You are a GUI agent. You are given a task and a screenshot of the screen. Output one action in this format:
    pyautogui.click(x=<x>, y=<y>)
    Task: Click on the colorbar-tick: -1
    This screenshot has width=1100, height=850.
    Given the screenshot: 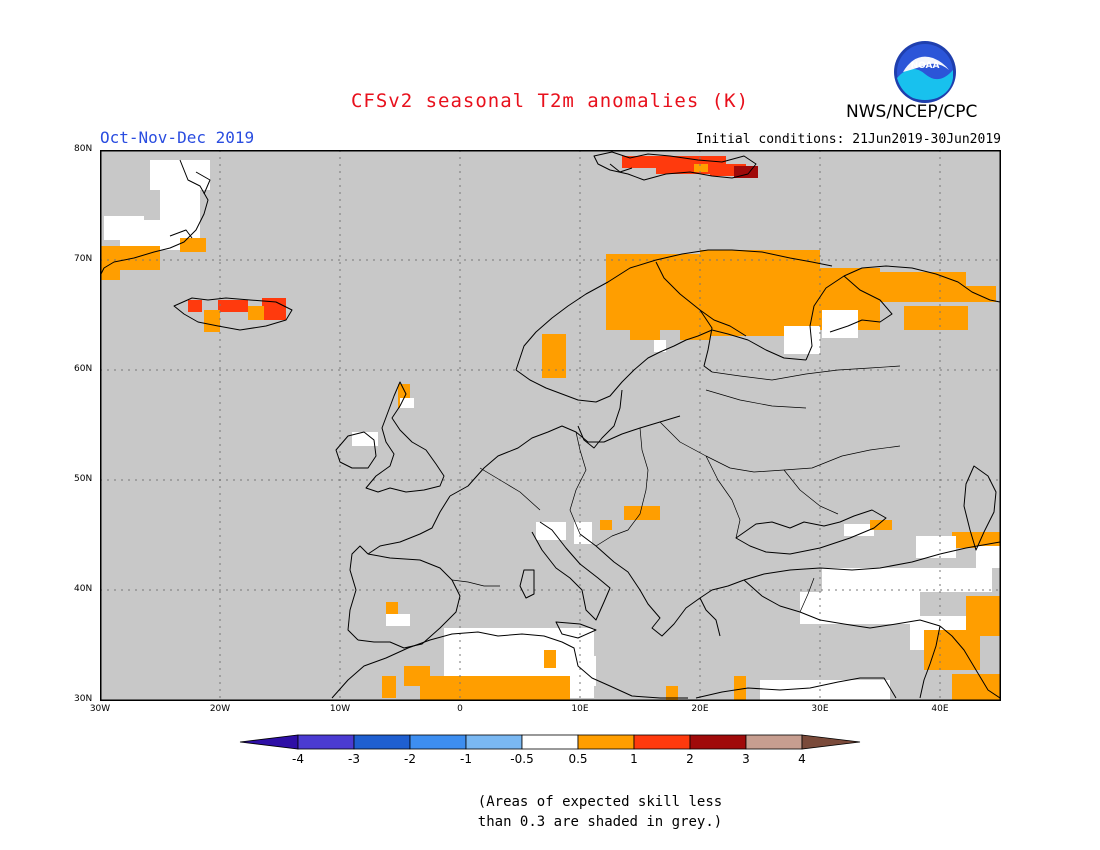 What is the action you would take?
    pyautogui.click(x=466, y=759)
    